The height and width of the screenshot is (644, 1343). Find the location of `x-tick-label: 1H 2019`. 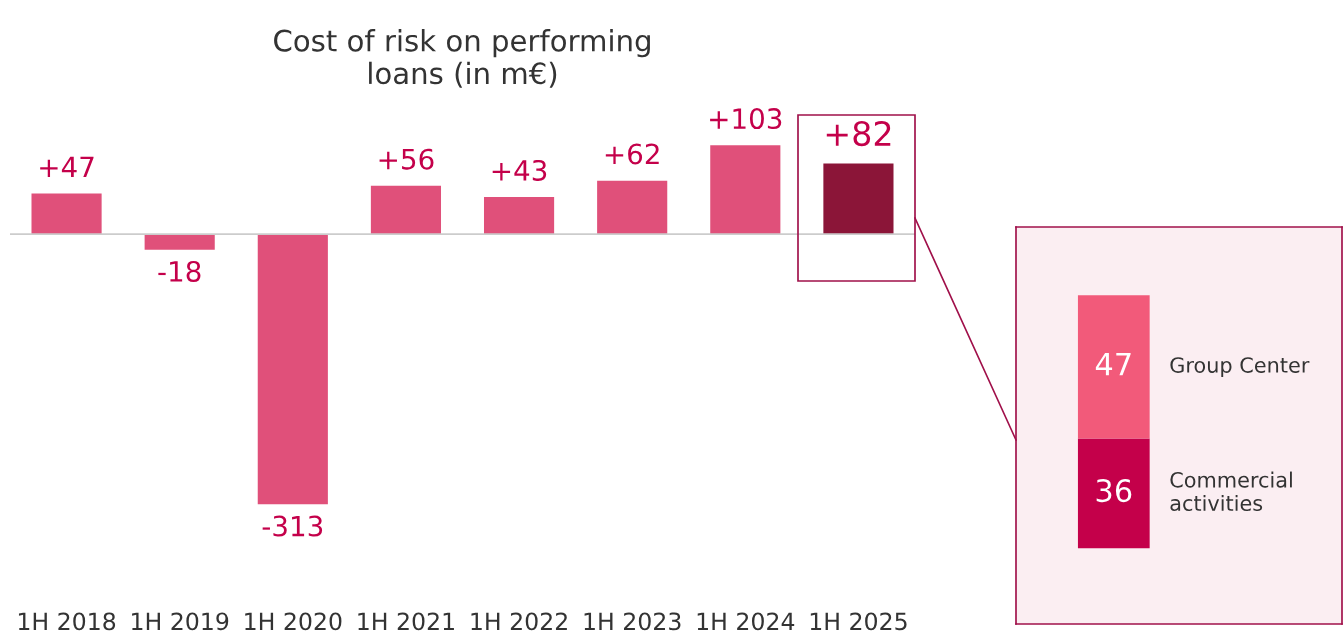

x-tick-label: 1H 2019 is located at coordinates (180, 621).